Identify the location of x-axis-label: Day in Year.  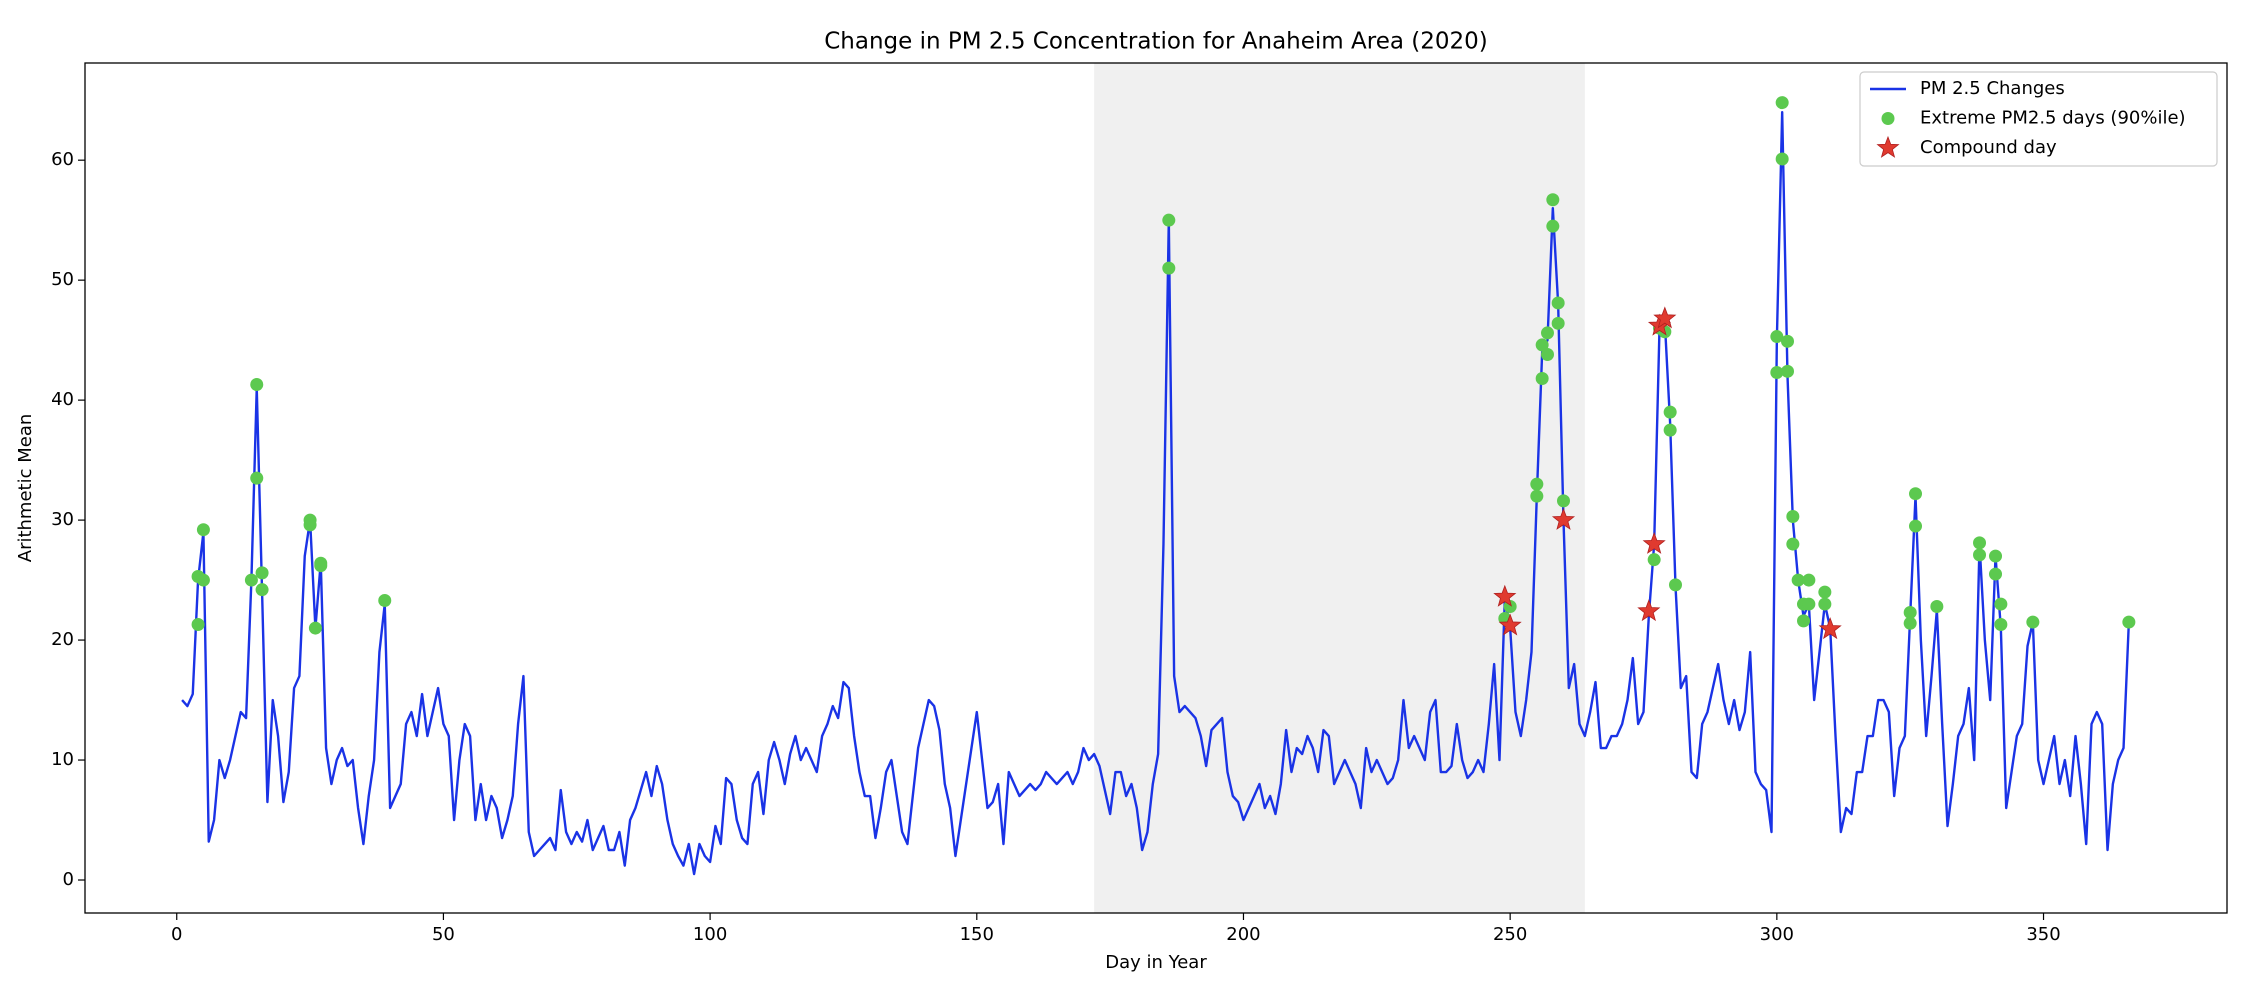
(1156, 962).